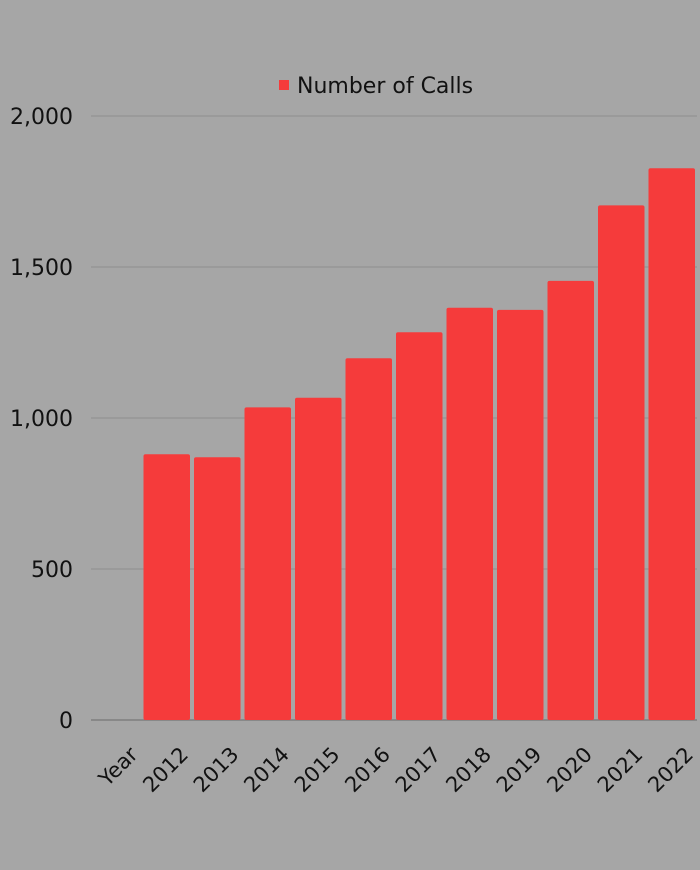 The width and height of the screenshot is (700, 870). I want to click on x-tick-label-2015: 2015, so click(317, 769).